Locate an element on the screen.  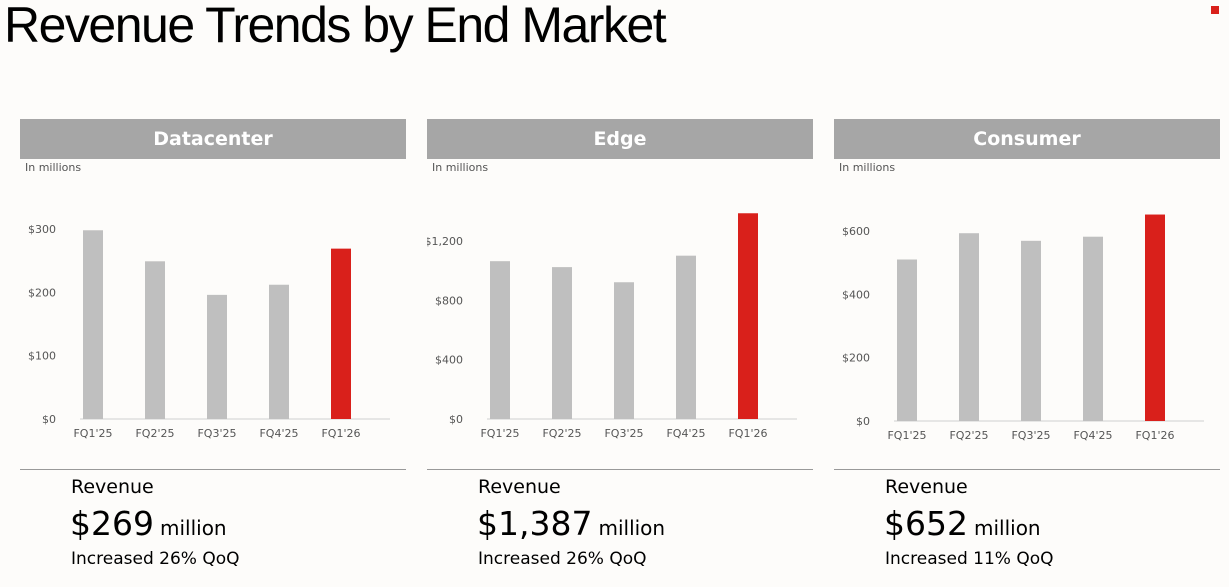
page-title: Revenue Trends by End Market is located at coordinates (335, 26).